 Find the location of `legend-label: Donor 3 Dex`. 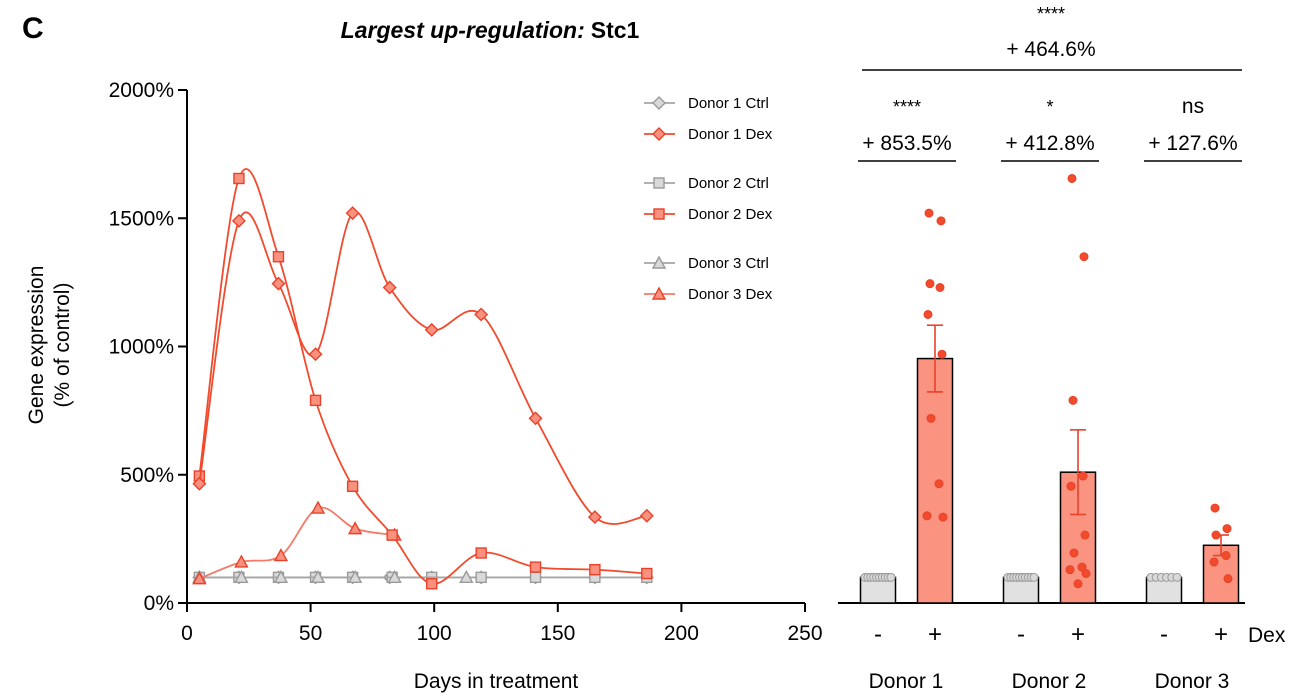

legend-label: Donor 3 Dex is located at coordinates (730, 294).